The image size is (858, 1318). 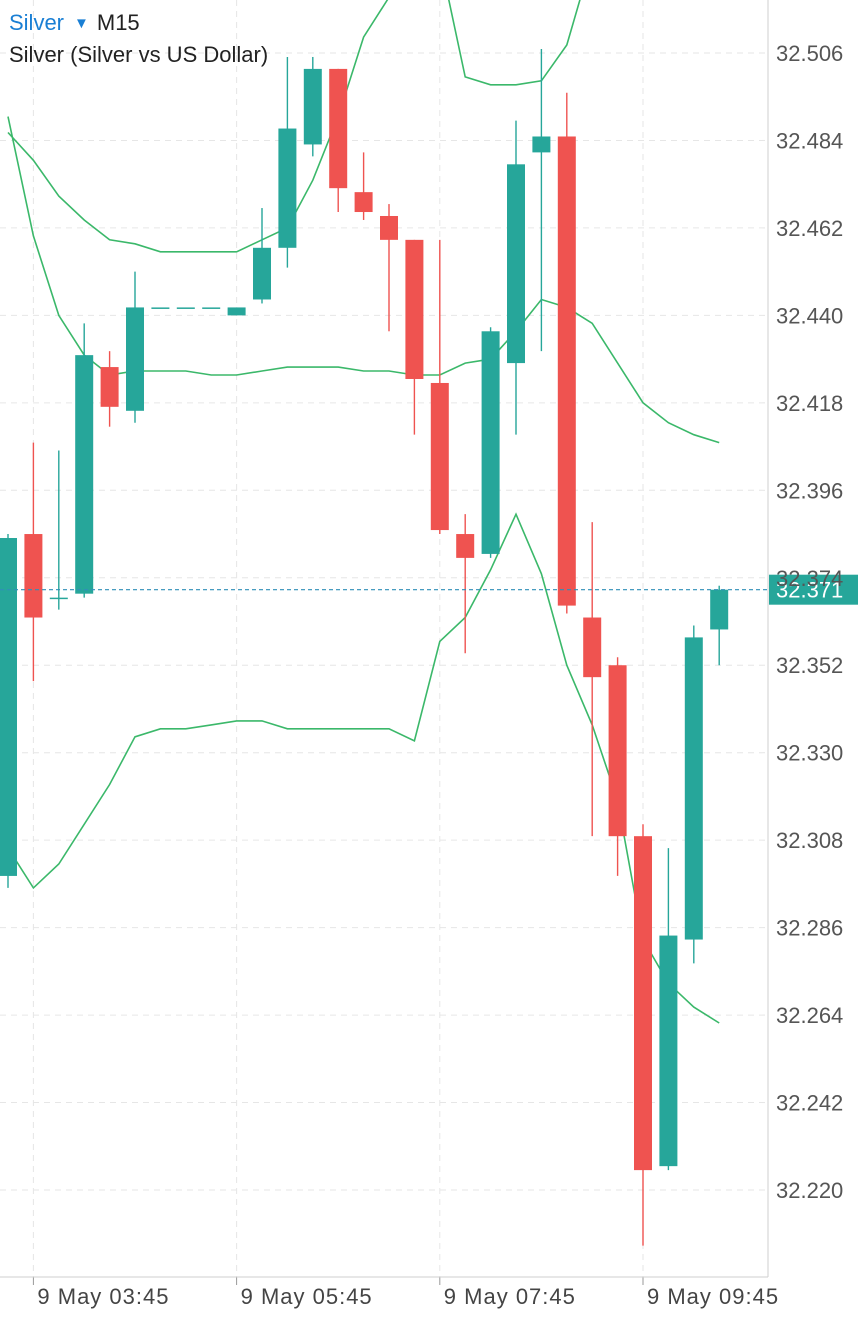 I want to click on current-price-tag, so click(x=813, y=589).